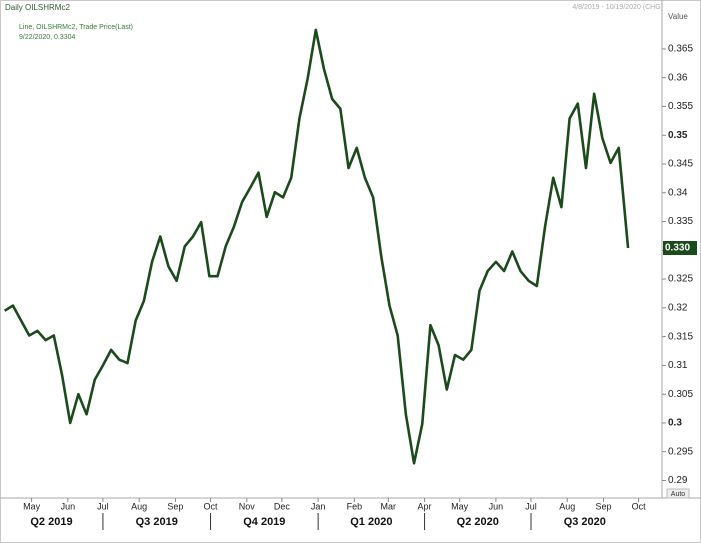  What do you see at coordinates (680, 221) in the screenshot?
I see `y-tick-label: 0.335` at bounding box center [680, 221].